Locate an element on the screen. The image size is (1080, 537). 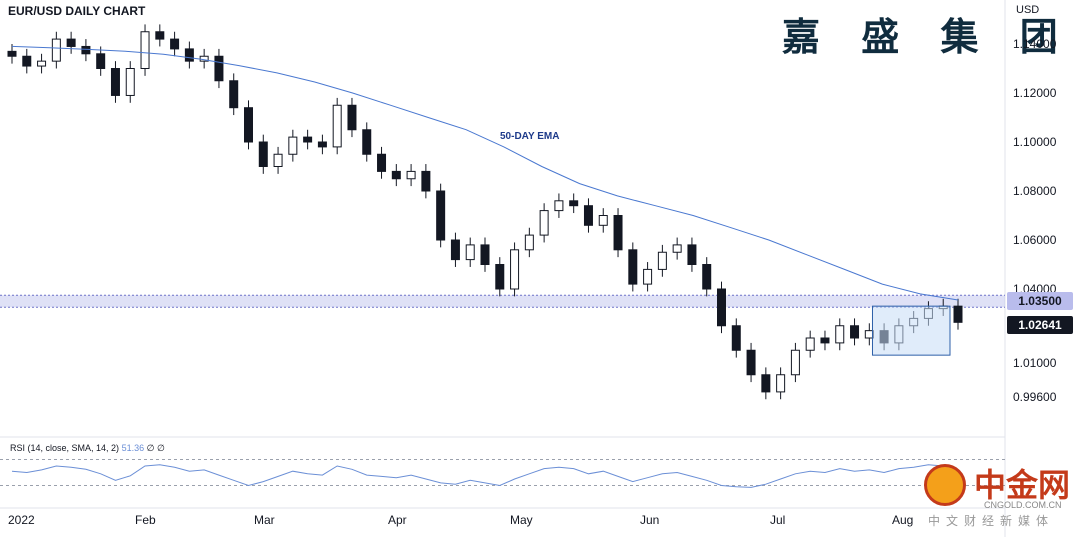
x-tick-label: Jun is located at coordinates (650, 520).